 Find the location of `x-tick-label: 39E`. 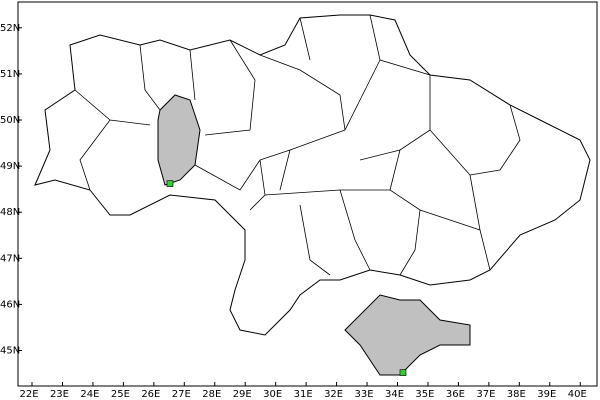

x-tick-label: 39E is located at coordinates (546, 394).